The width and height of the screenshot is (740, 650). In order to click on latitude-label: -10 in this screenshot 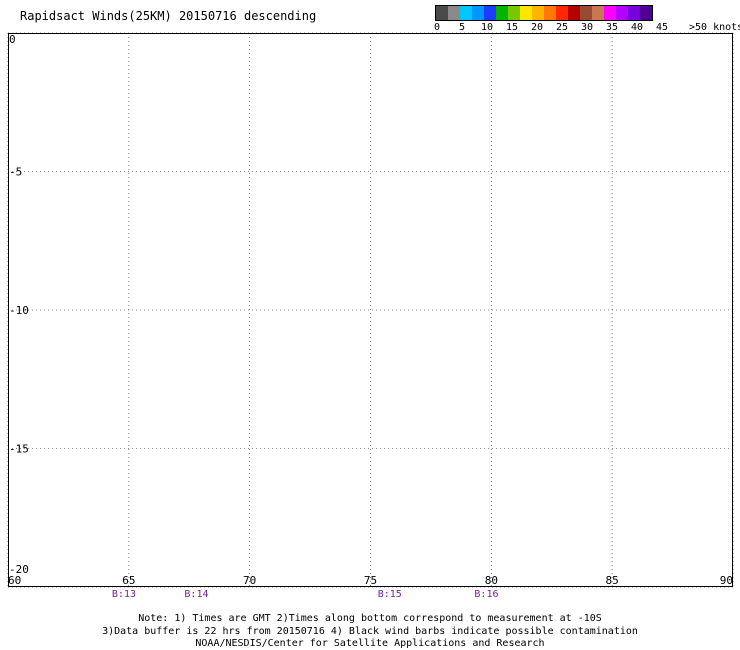, I will do `click(19, 310)`.